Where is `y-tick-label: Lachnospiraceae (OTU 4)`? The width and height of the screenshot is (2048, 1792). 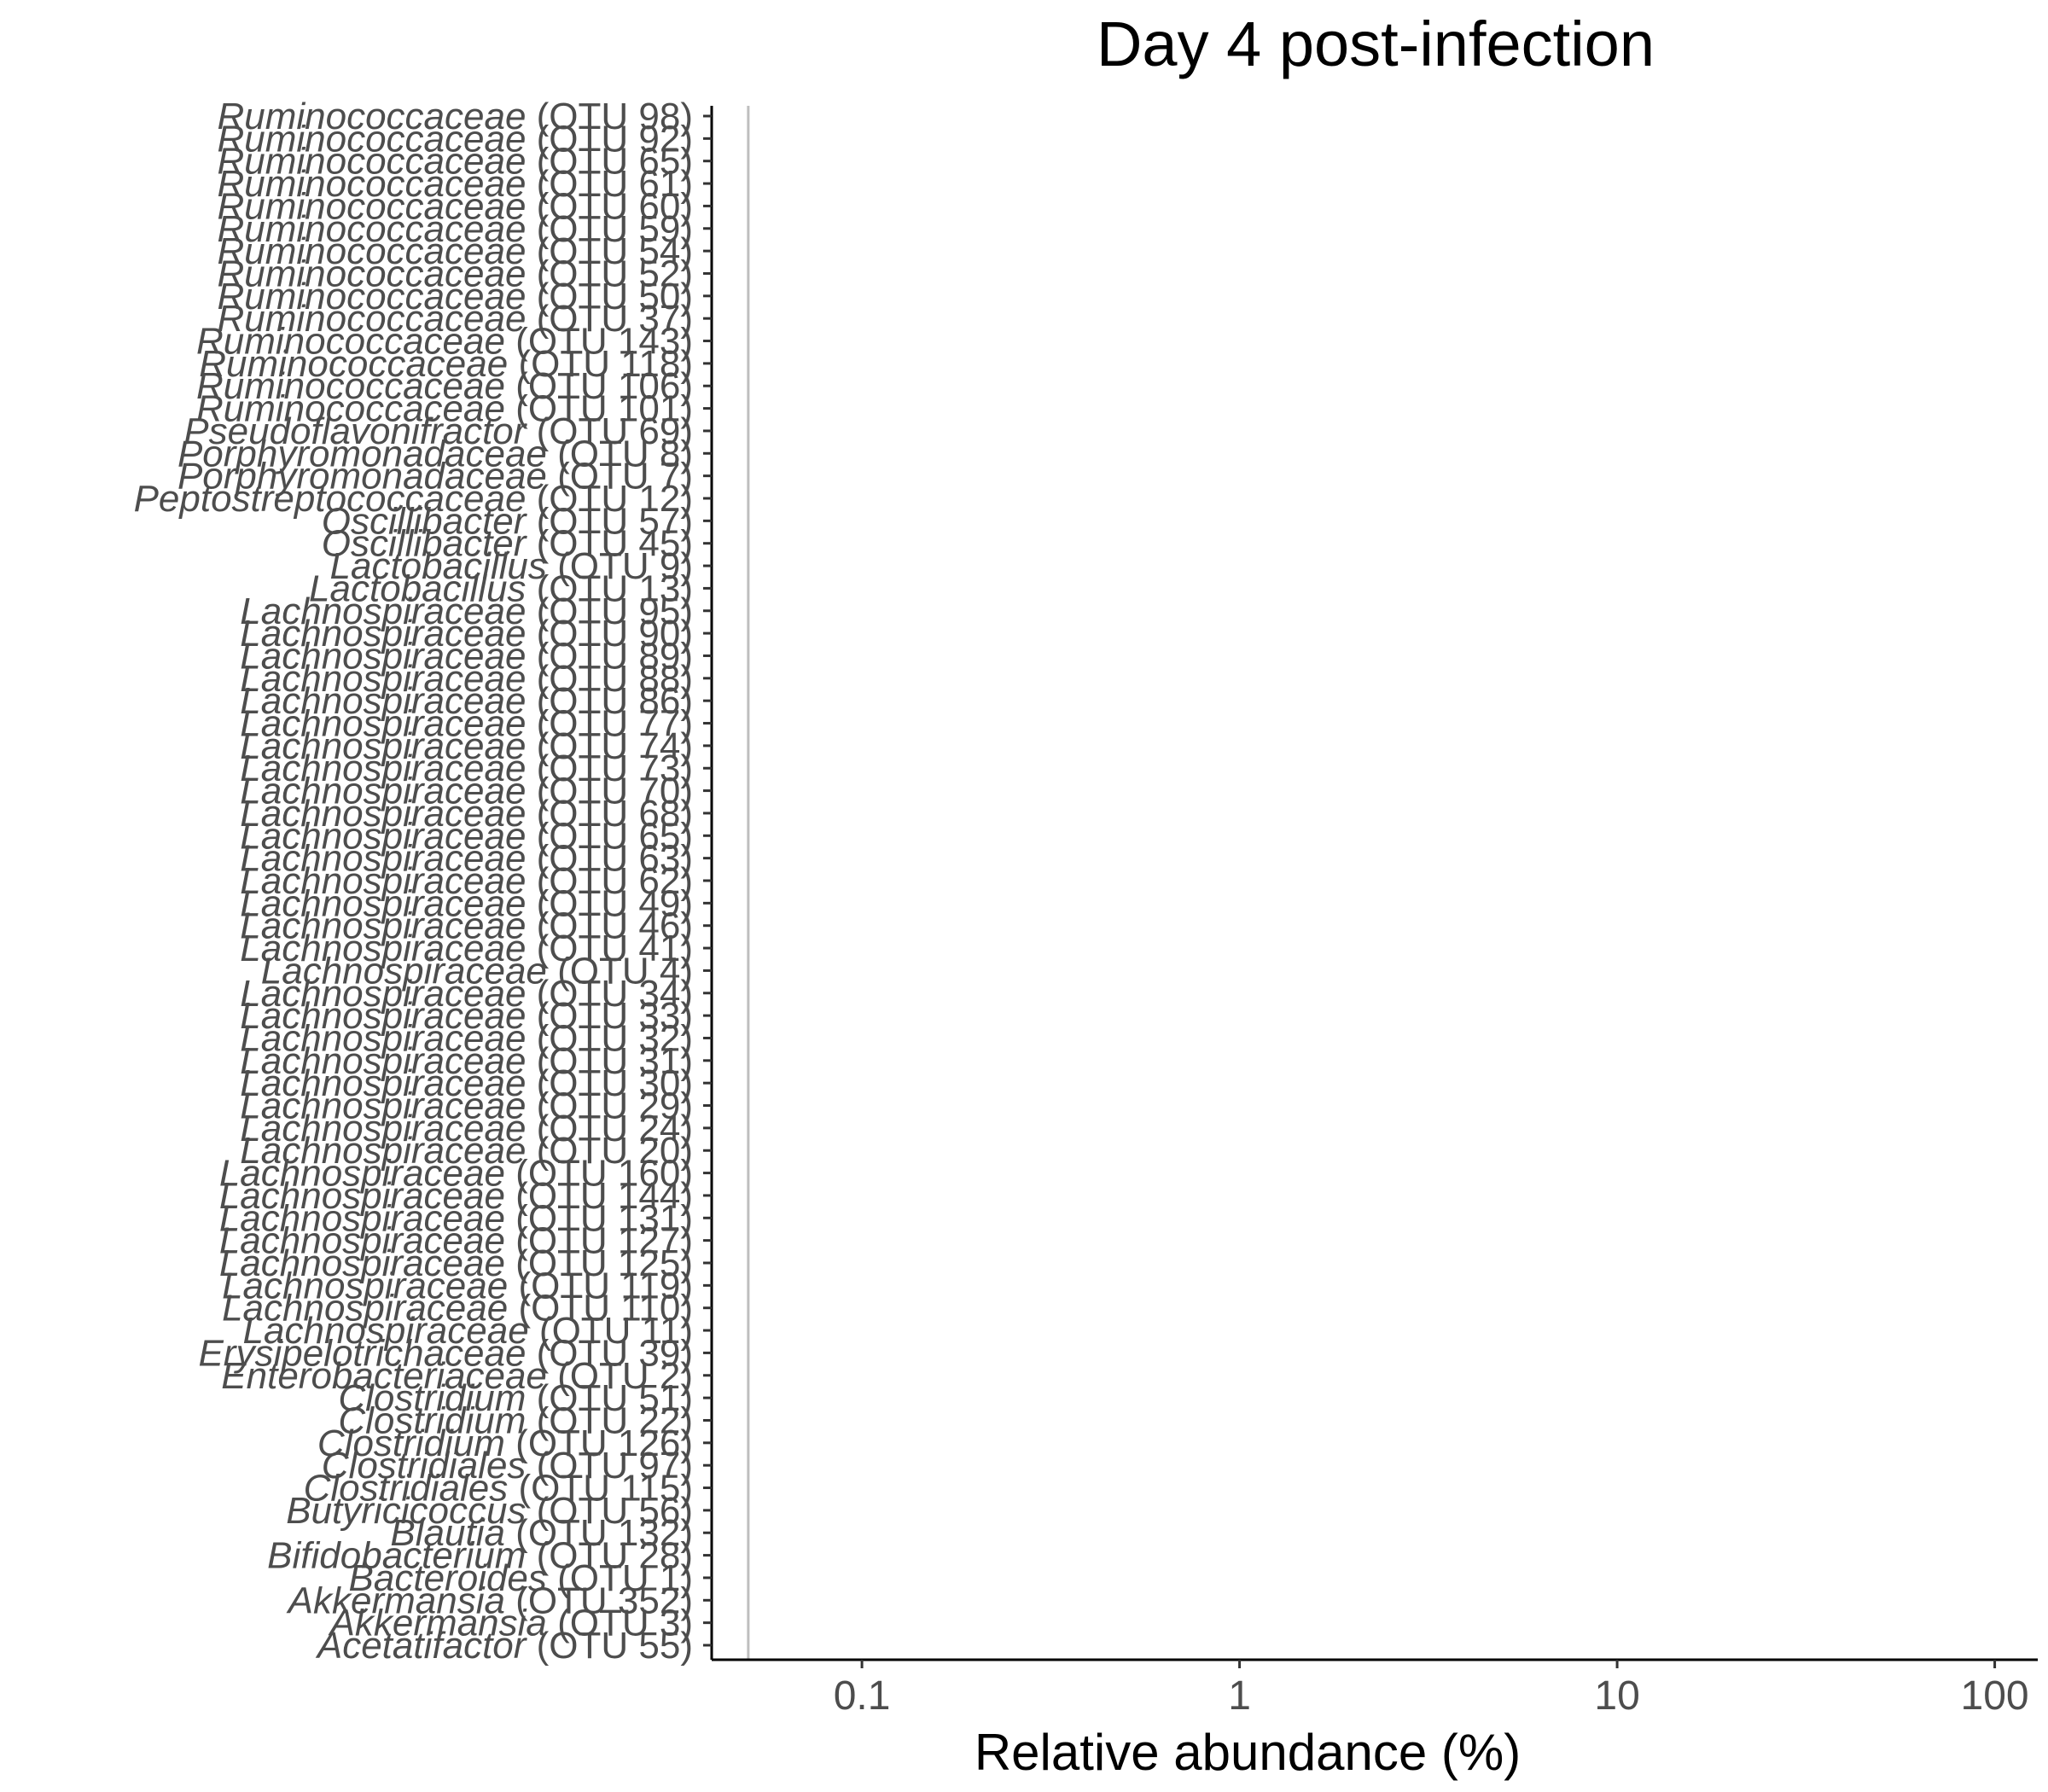
y-tick-label: Lachnospiraceae (OTU 4) is located at coordinates (477, 971).